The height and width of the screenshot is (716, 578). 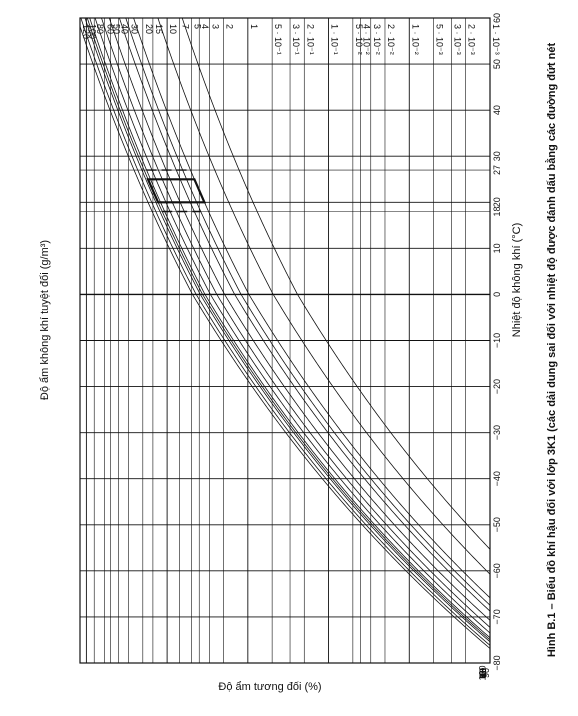 I want to click on rh-curve-label: 80, so click(x=483, y=673).